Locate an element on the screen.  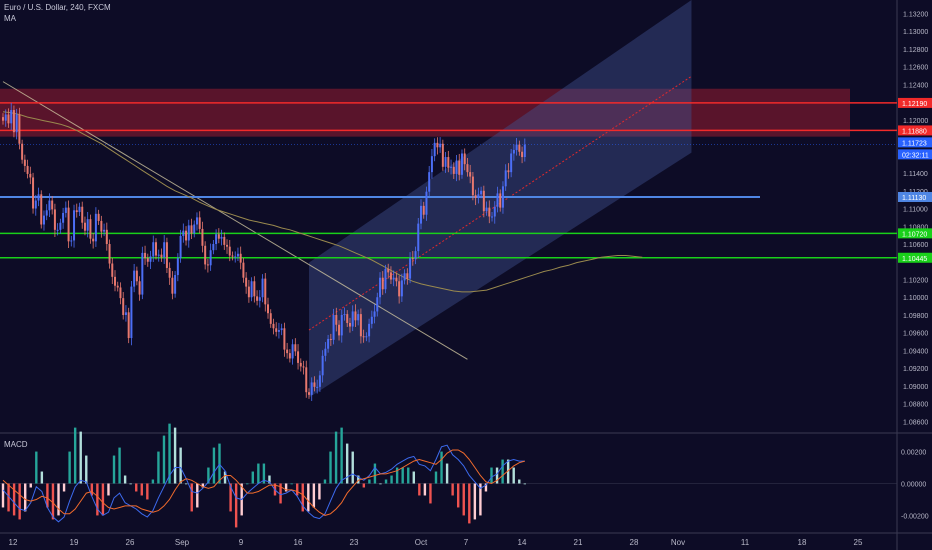
time-axis: 12 19 26 Sep 9 16 23 Oct 7 14 21 28 Nov 11 18 25 is located at coordinates (436, 542).